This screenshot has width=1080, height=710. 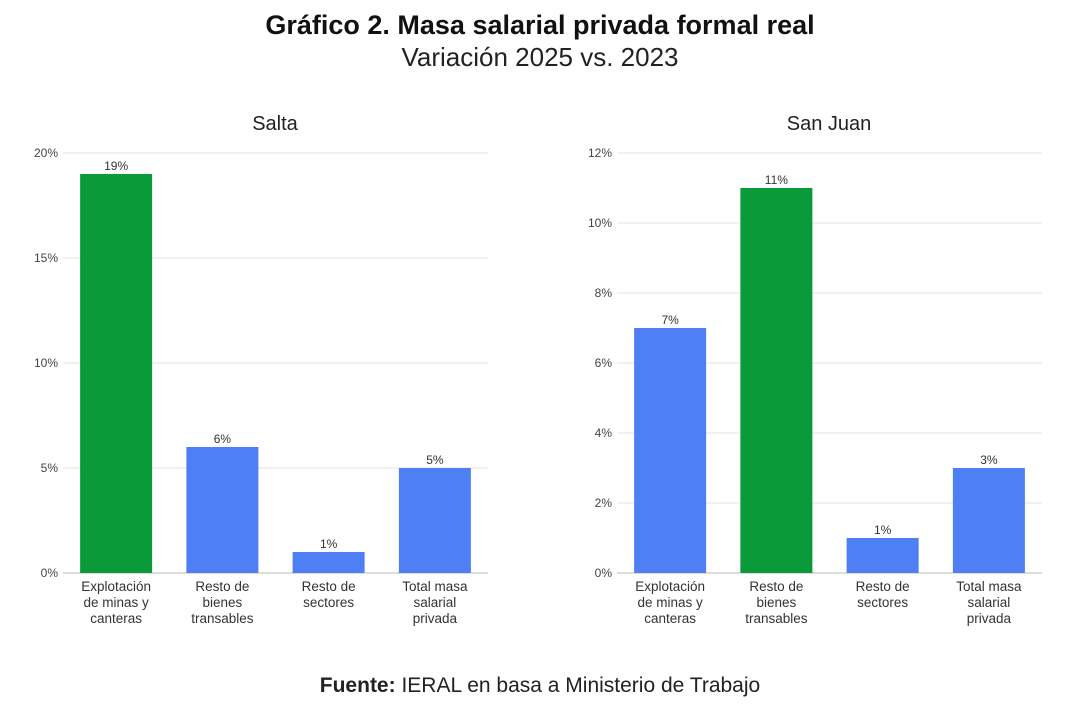 What do you see at coordinates (46, 258) in the screenshot?
I see `y-tick-label: 15%` at bounding box center [46, 258].